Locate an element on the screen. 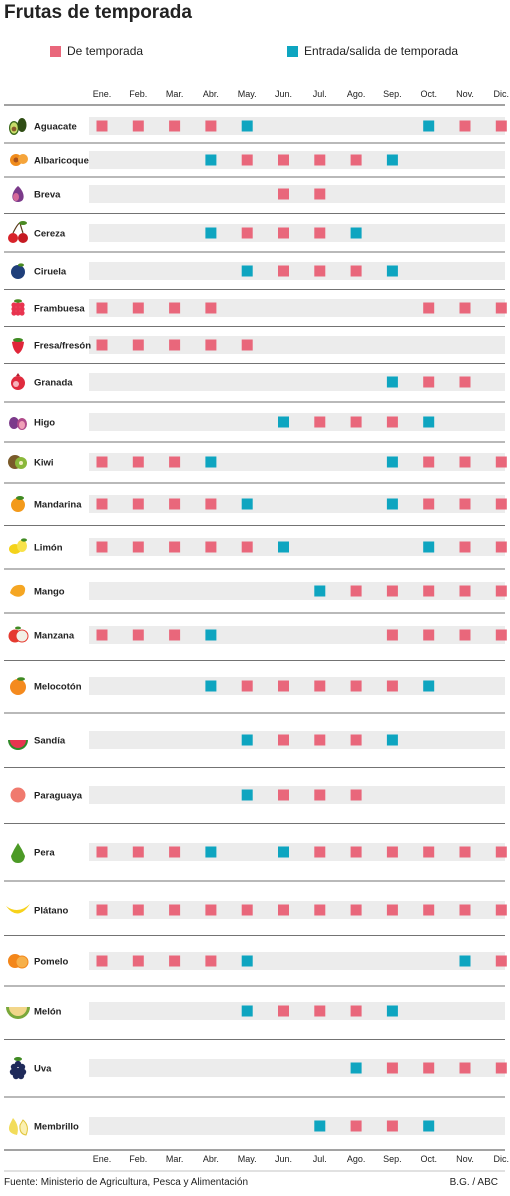 The width and height of the screenshot is (510, 1196). fruit-label: Paraguaya is located at coordinates (58, 796).